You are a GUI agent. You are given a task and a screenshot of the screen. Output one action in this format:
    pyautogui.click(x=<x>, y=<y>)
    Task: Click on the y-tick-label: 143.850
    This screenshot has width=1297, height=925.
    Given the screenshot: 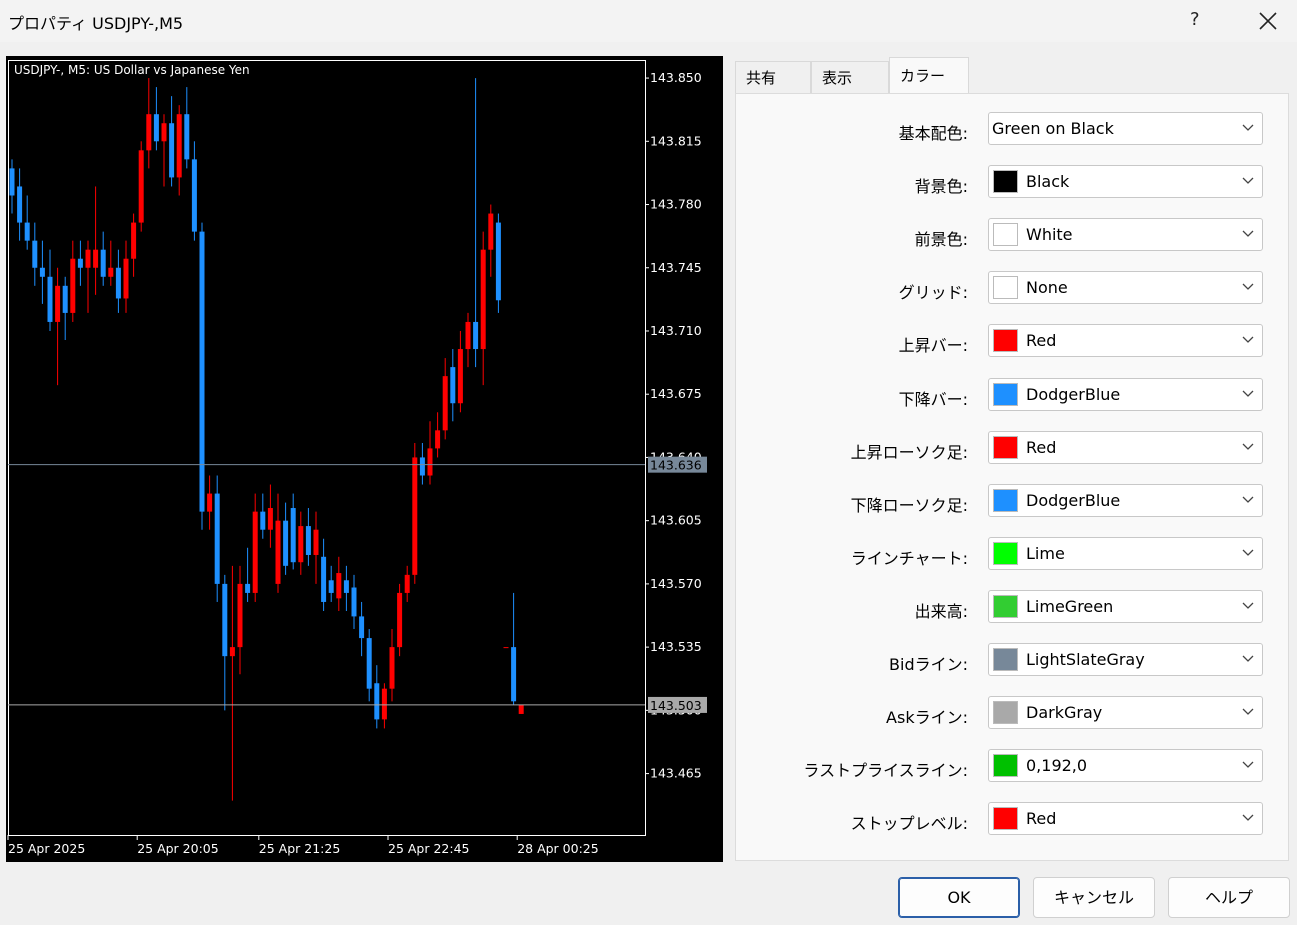 What is the action you would take?
    pyautogui.click(x=676, y=77)
    